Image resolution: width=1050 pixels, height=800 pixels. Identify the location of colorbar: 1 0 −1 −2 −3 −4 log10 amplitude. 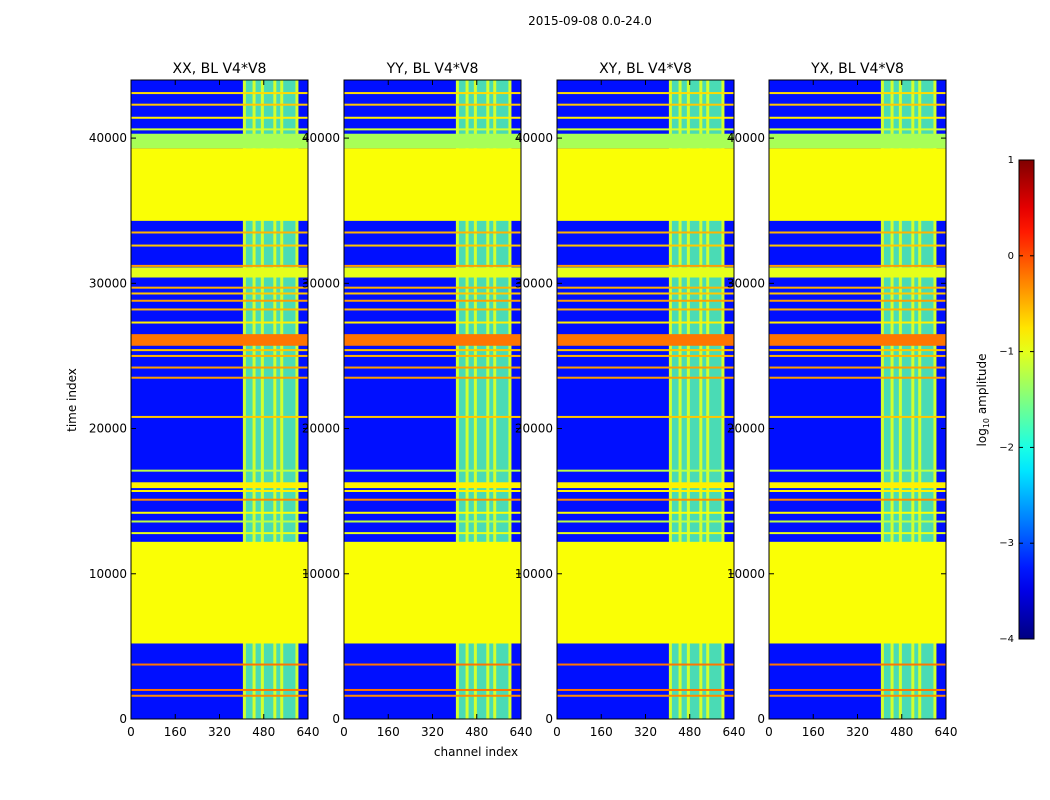
(1005, 400).